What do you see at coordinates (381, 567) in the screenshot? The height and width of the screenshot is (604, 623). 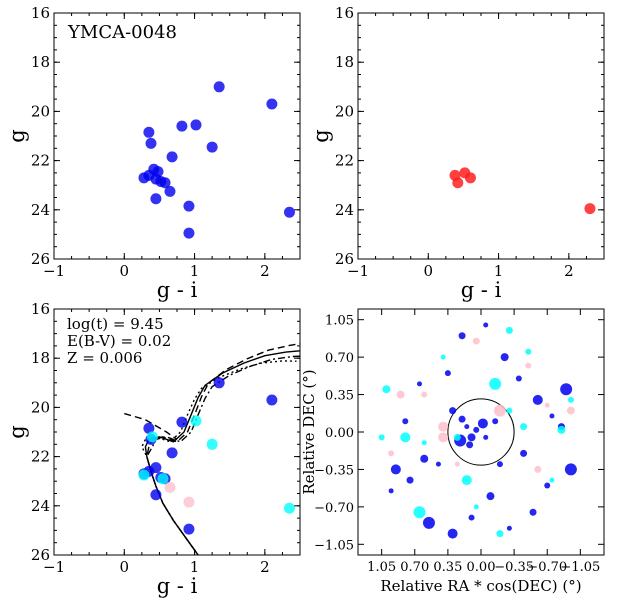 I see `x-tick-label: 1.05` at bounding box center [381, 567].